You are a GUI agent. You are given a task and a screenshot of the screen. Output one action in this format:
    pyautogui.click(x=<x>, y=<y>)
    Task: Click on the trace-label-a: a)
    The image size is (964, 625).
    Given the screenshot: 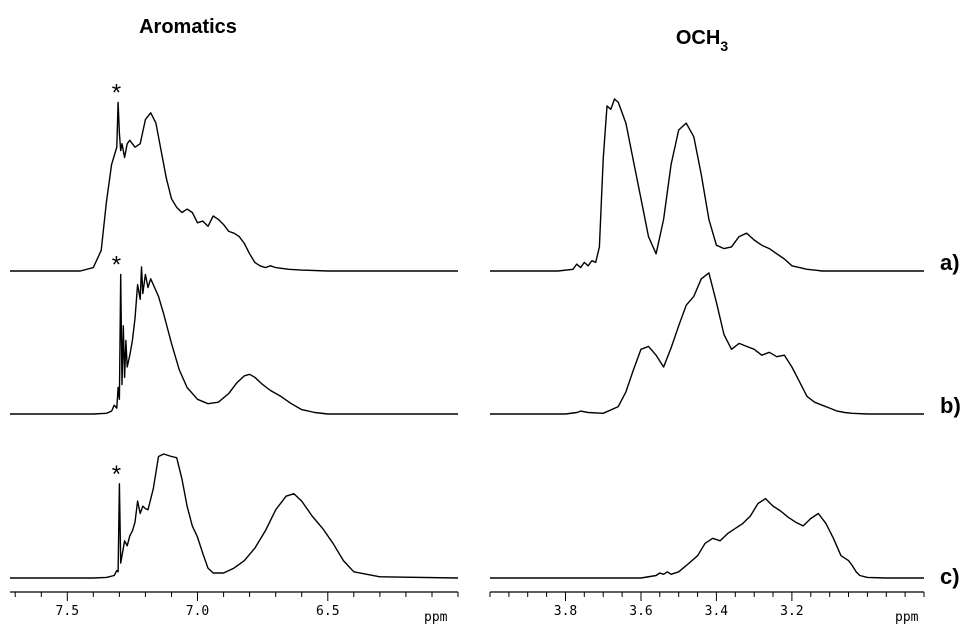 What is the action you would take?
    pyautogui.click(x=950, y=262)
    